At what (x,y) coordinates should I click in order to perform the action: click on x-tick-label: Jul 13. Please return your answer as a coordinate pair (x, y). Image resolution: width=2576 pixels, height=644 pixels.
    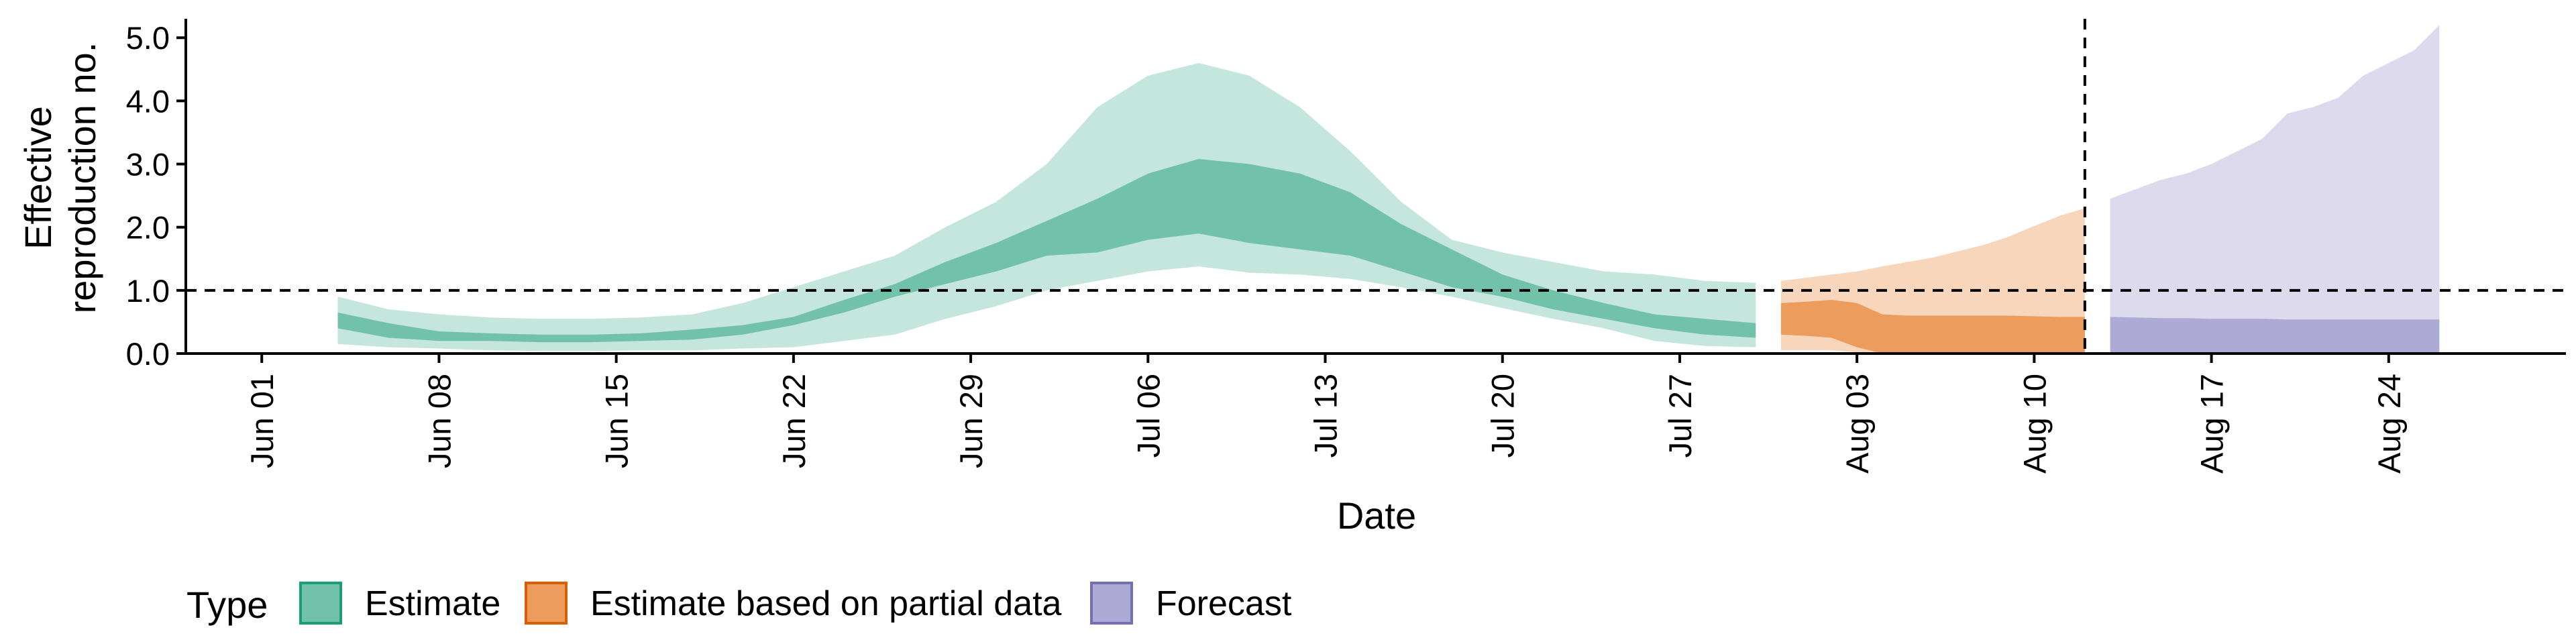
    Looking at the image, I should click on (1326, 416).